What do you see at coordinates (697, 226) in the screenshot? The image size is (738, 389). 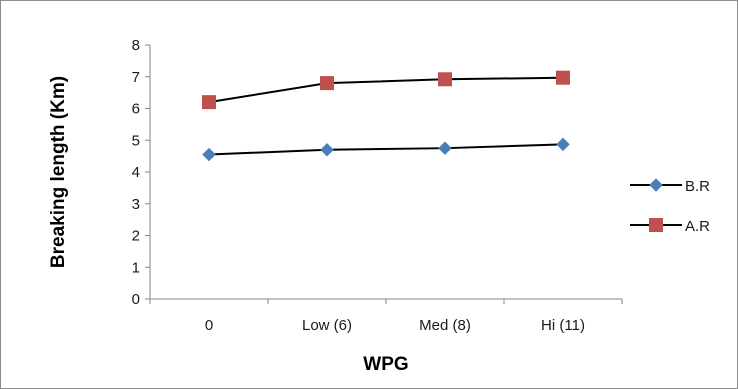 I see `legend-label-ar: A.R` at bounding box center [697, 226].